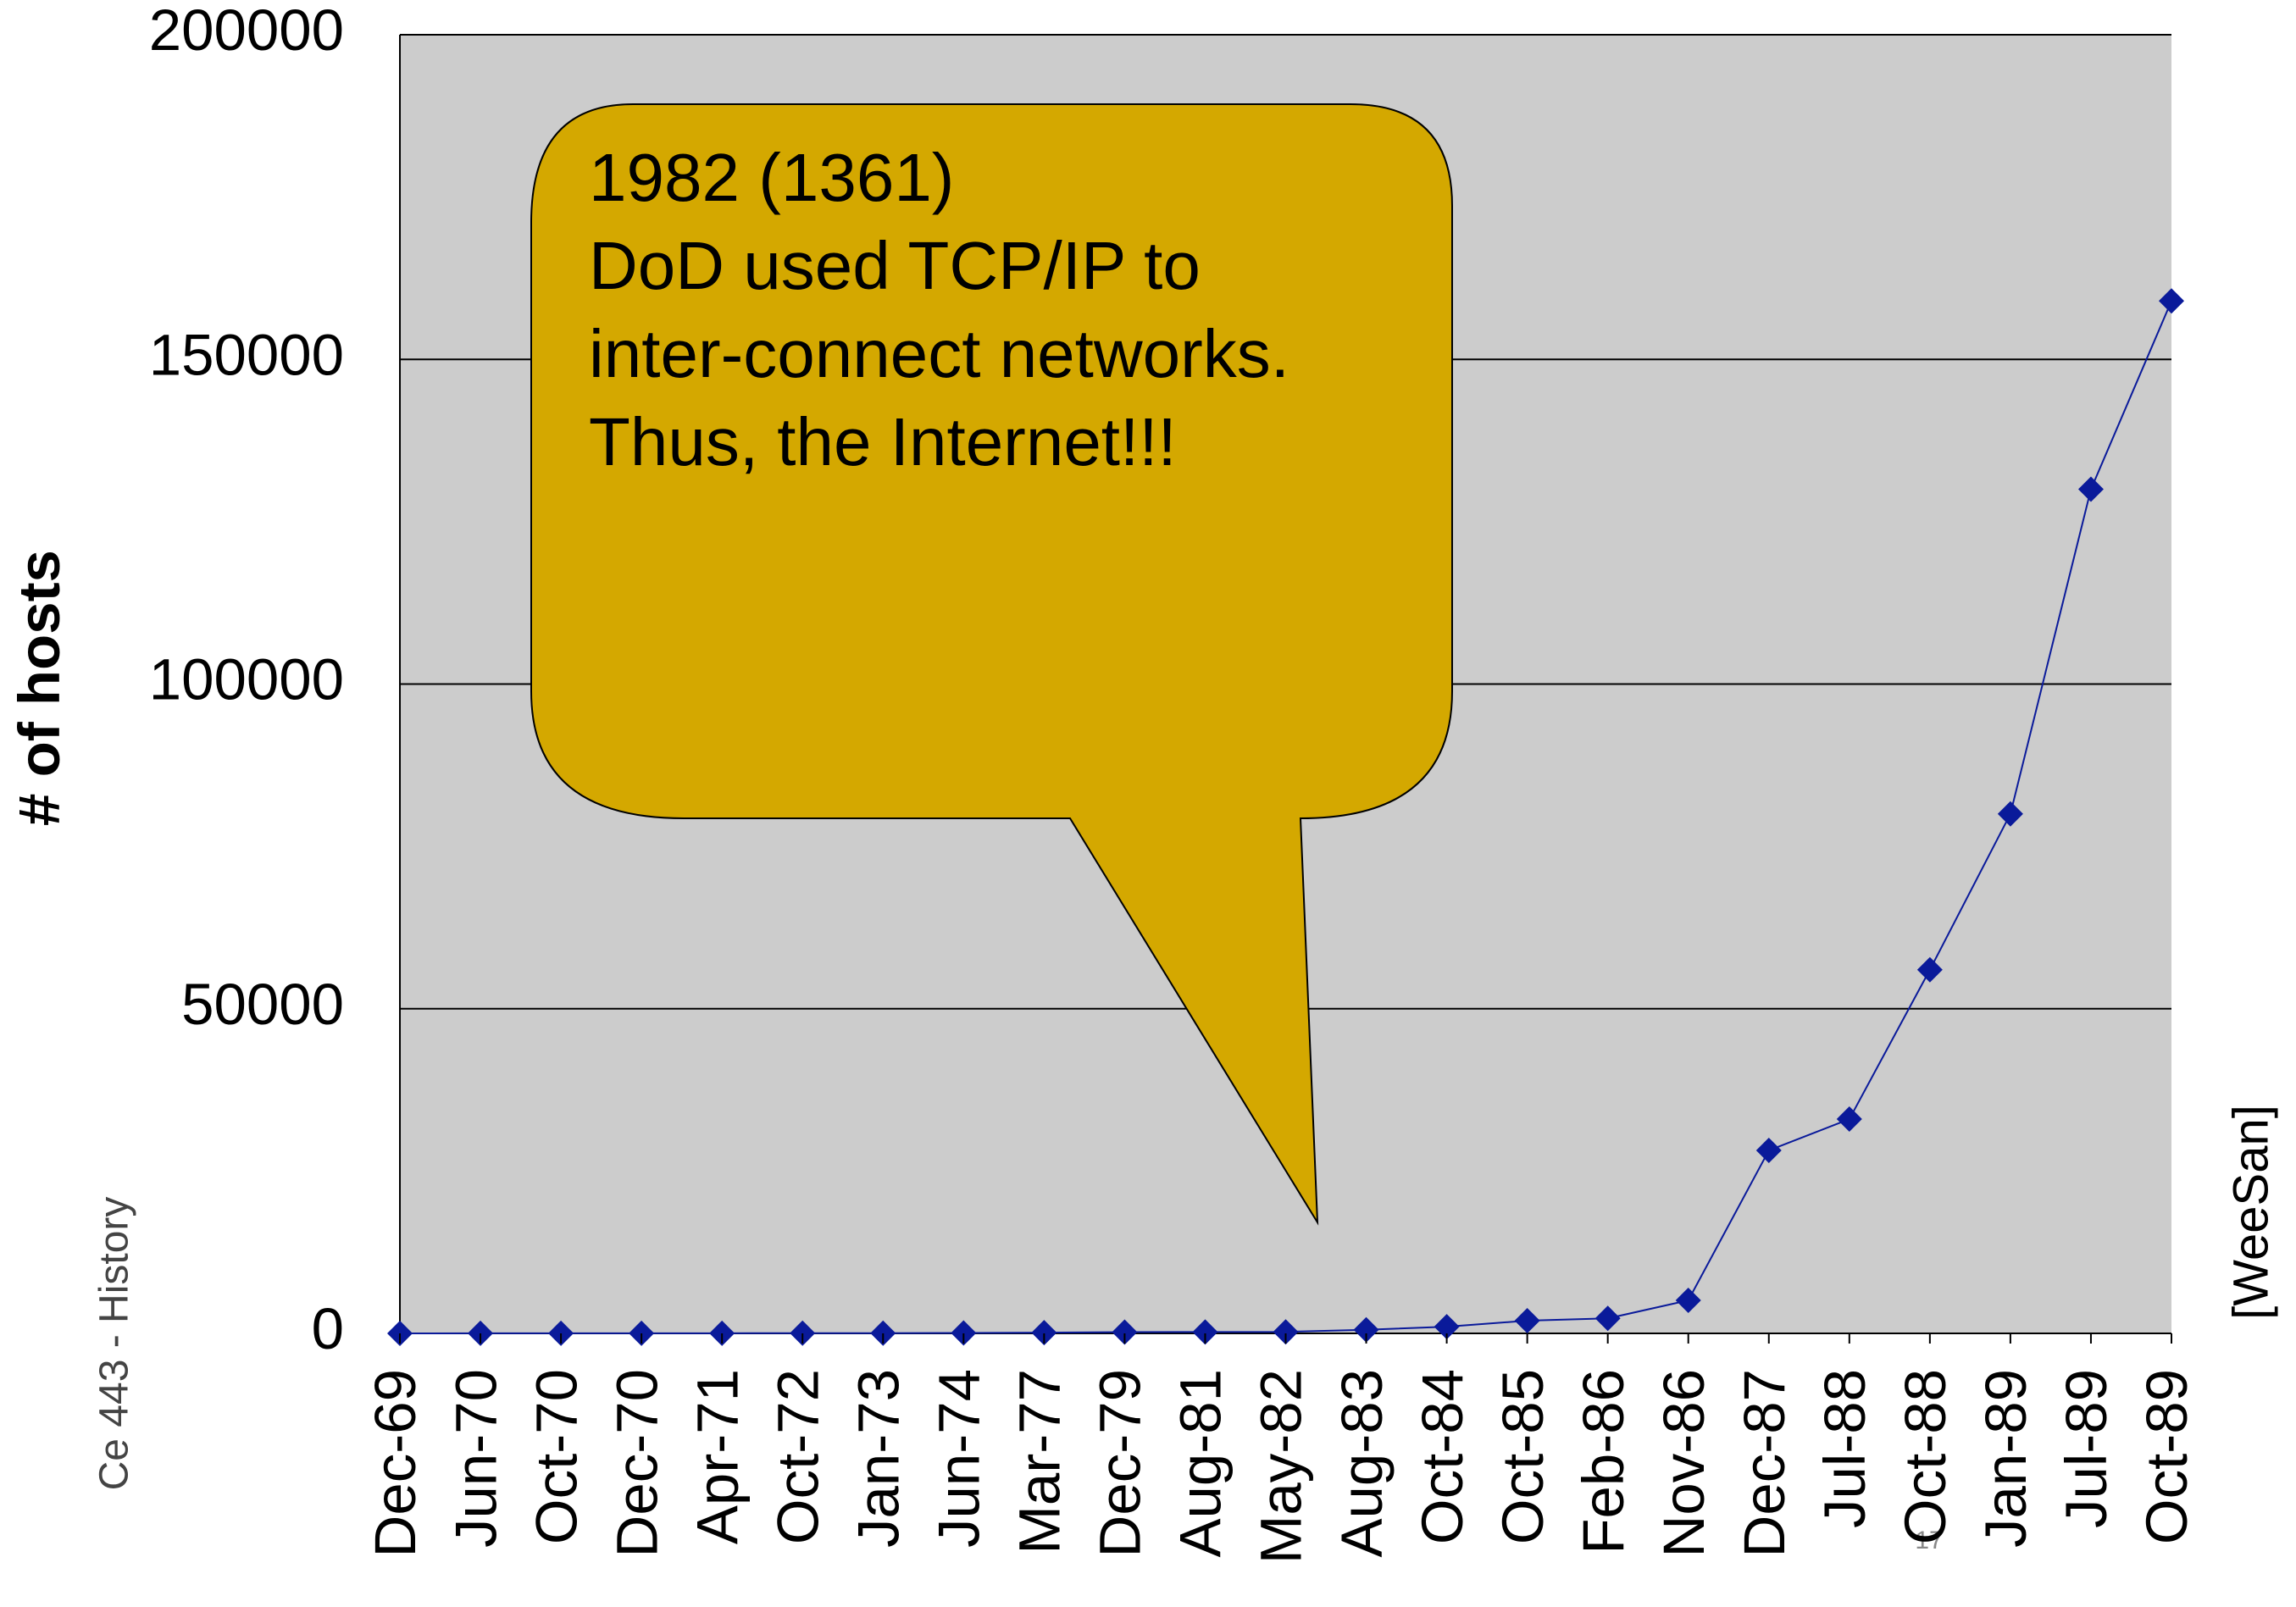  Describe the element at coordinates (2005, 1459) in the screenshot. I see `x-tick-label: Jan-89` at that location.